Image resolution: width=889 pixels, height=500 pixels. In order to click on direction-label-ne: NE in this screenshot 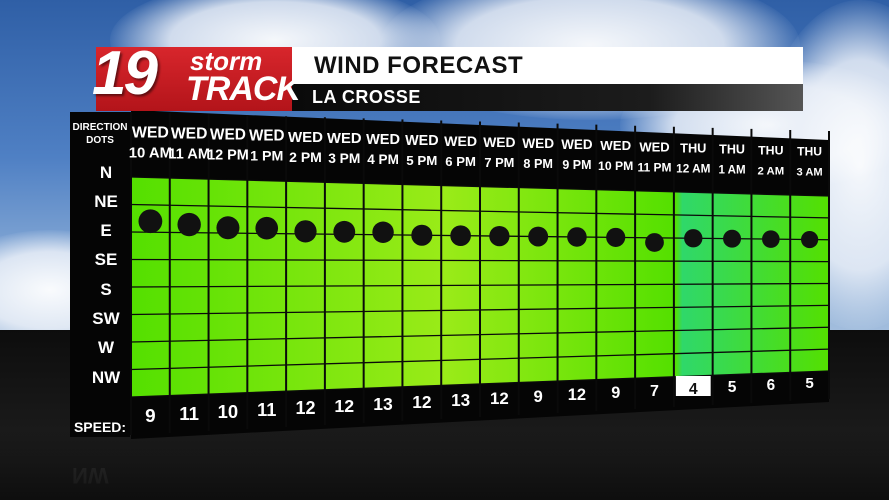, I will do `click(106, 201)`.